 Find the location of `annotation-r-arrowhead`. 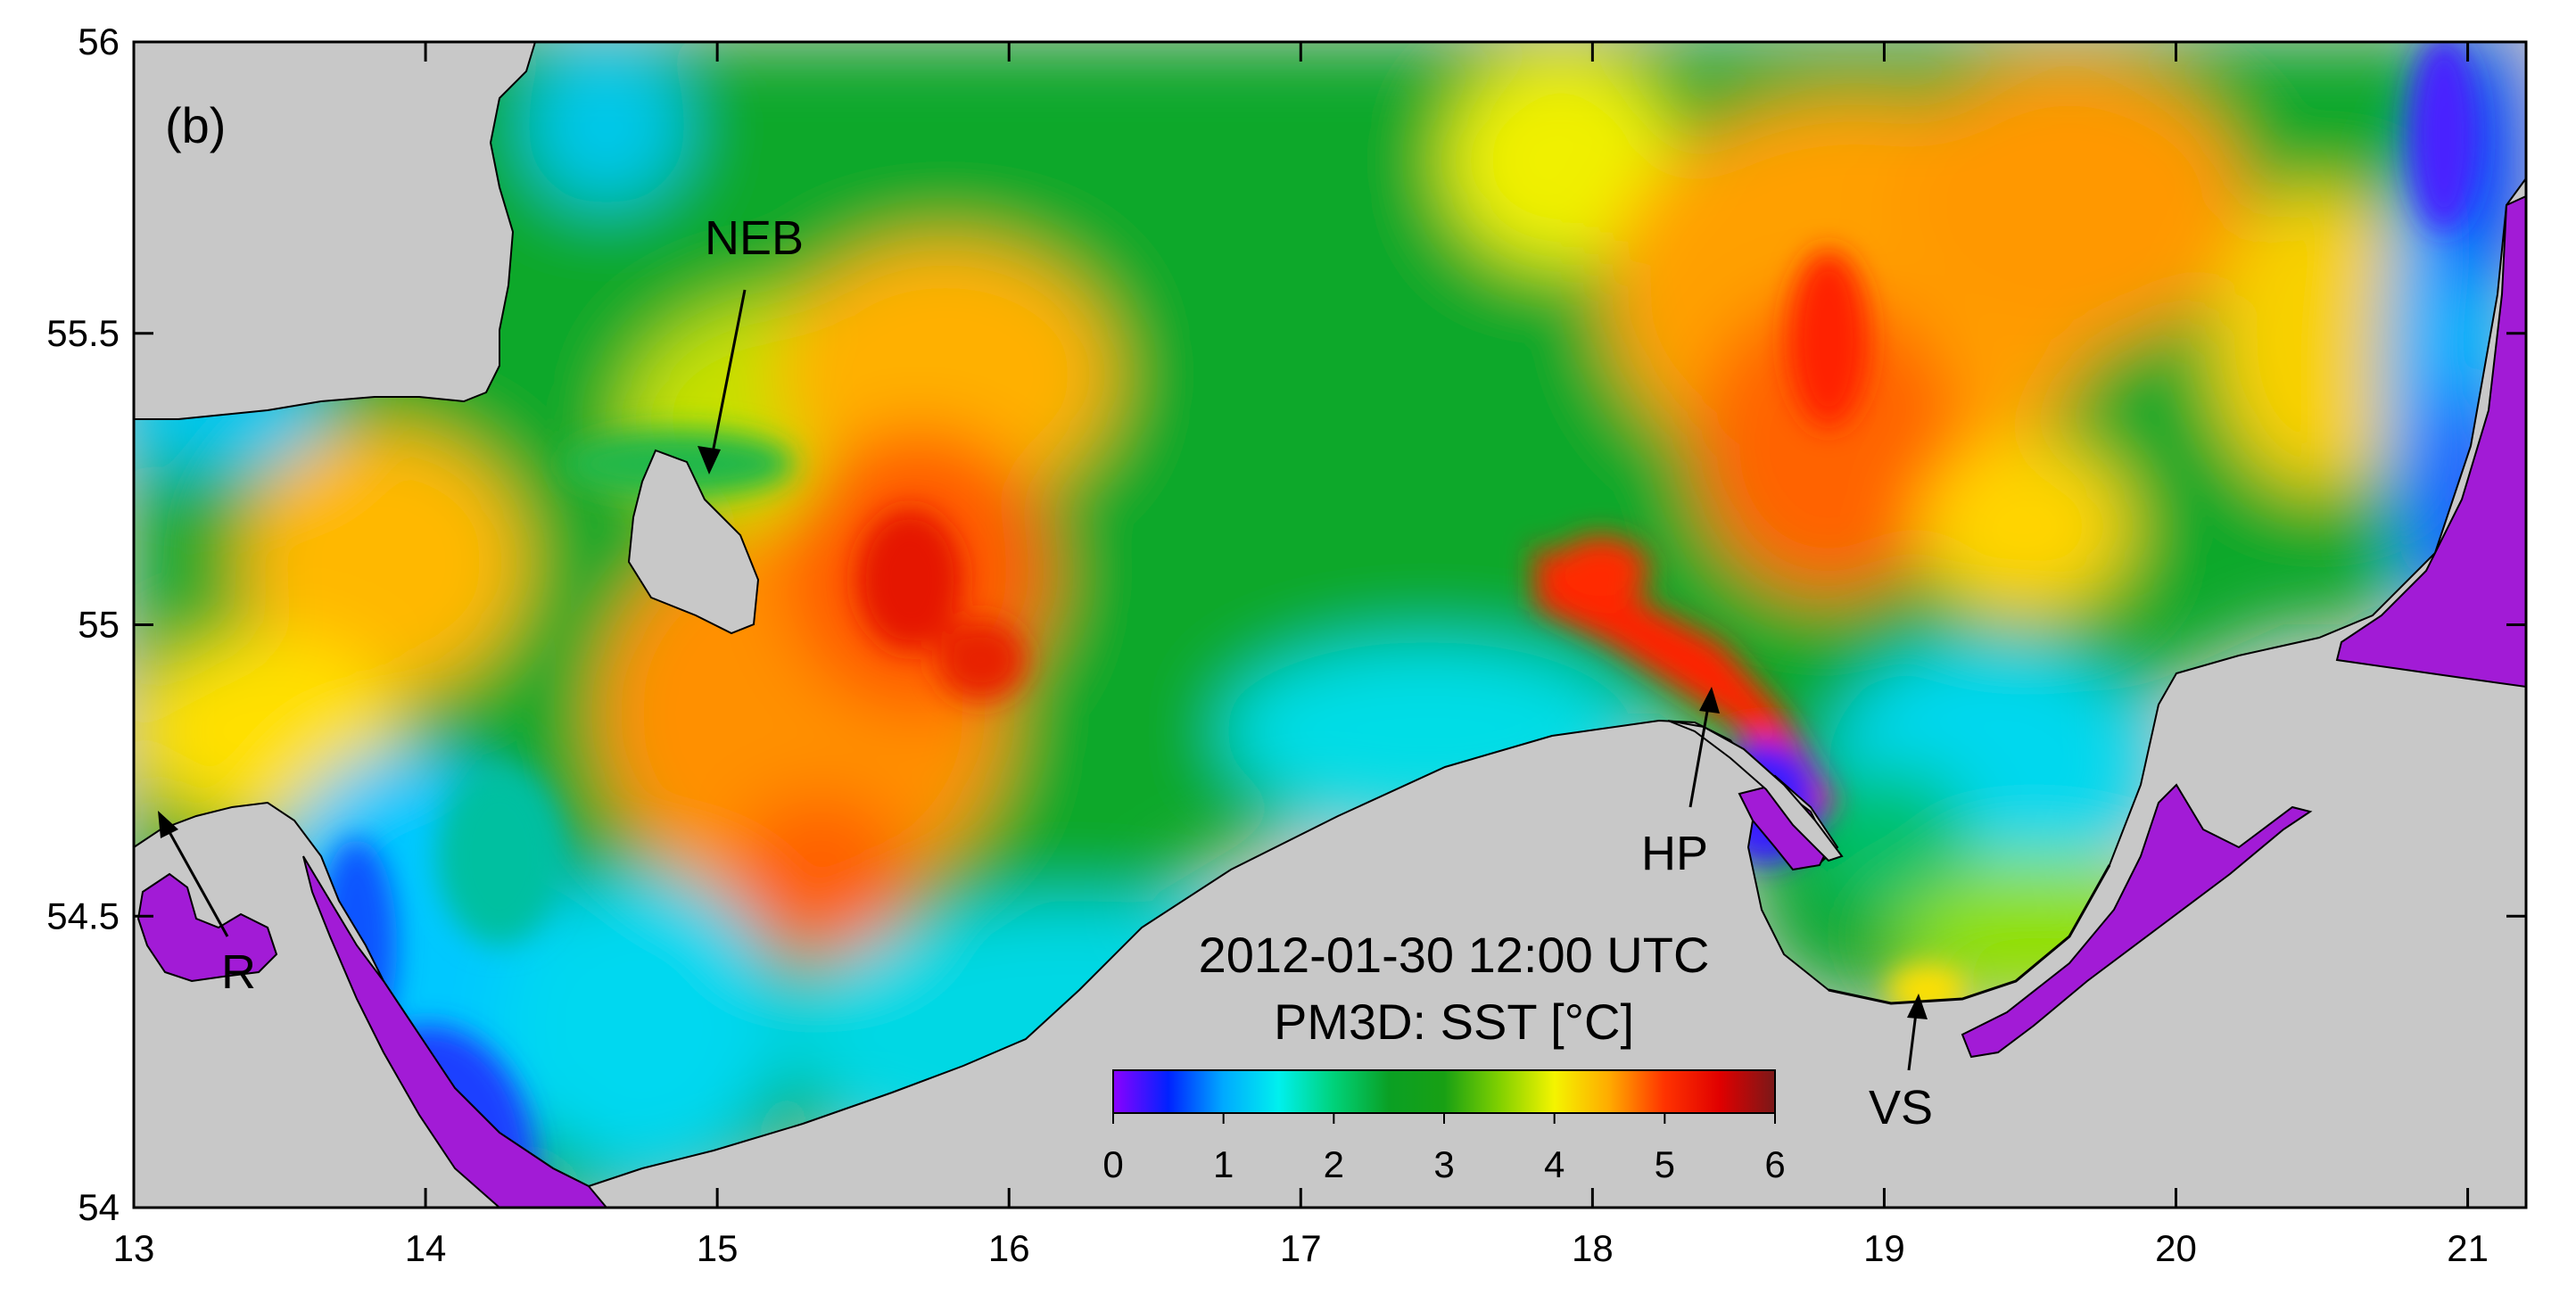

annotation-r-arrowhead is located at coordinates (168, 824).